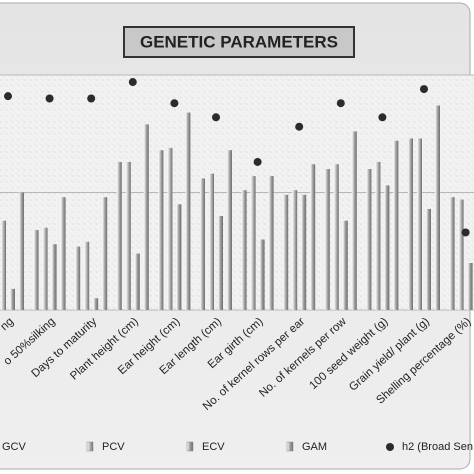 This screenshot has height=474, width=474. I want to click on legend-label: GAM, so click(314, 447).